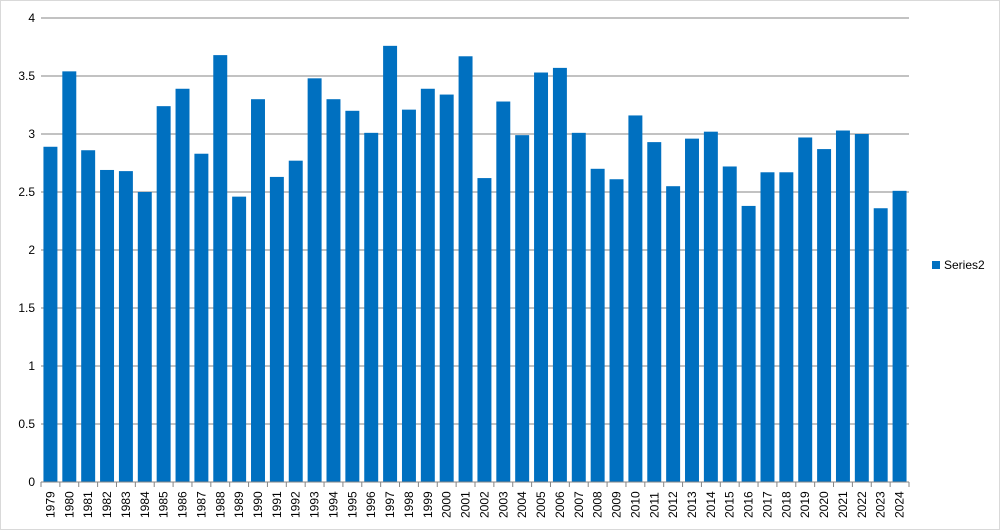  Describe the element at coordinates (503, 504) in the screenshot. I see `x-tick-label: 2003` at that location.